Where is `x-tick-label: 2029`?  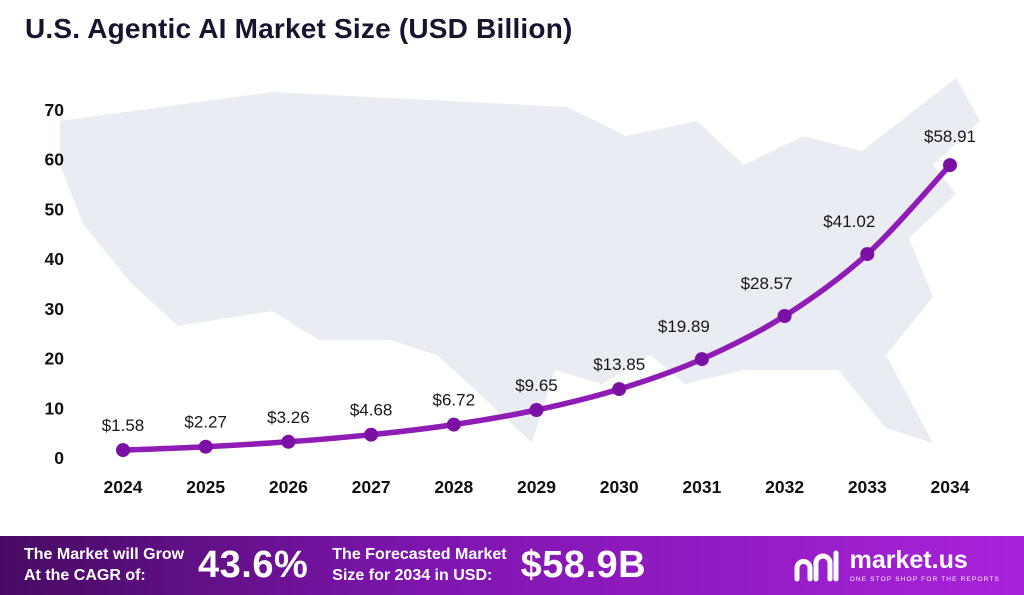 x-tick-label: 2029 is located at coordinates (536, 487).